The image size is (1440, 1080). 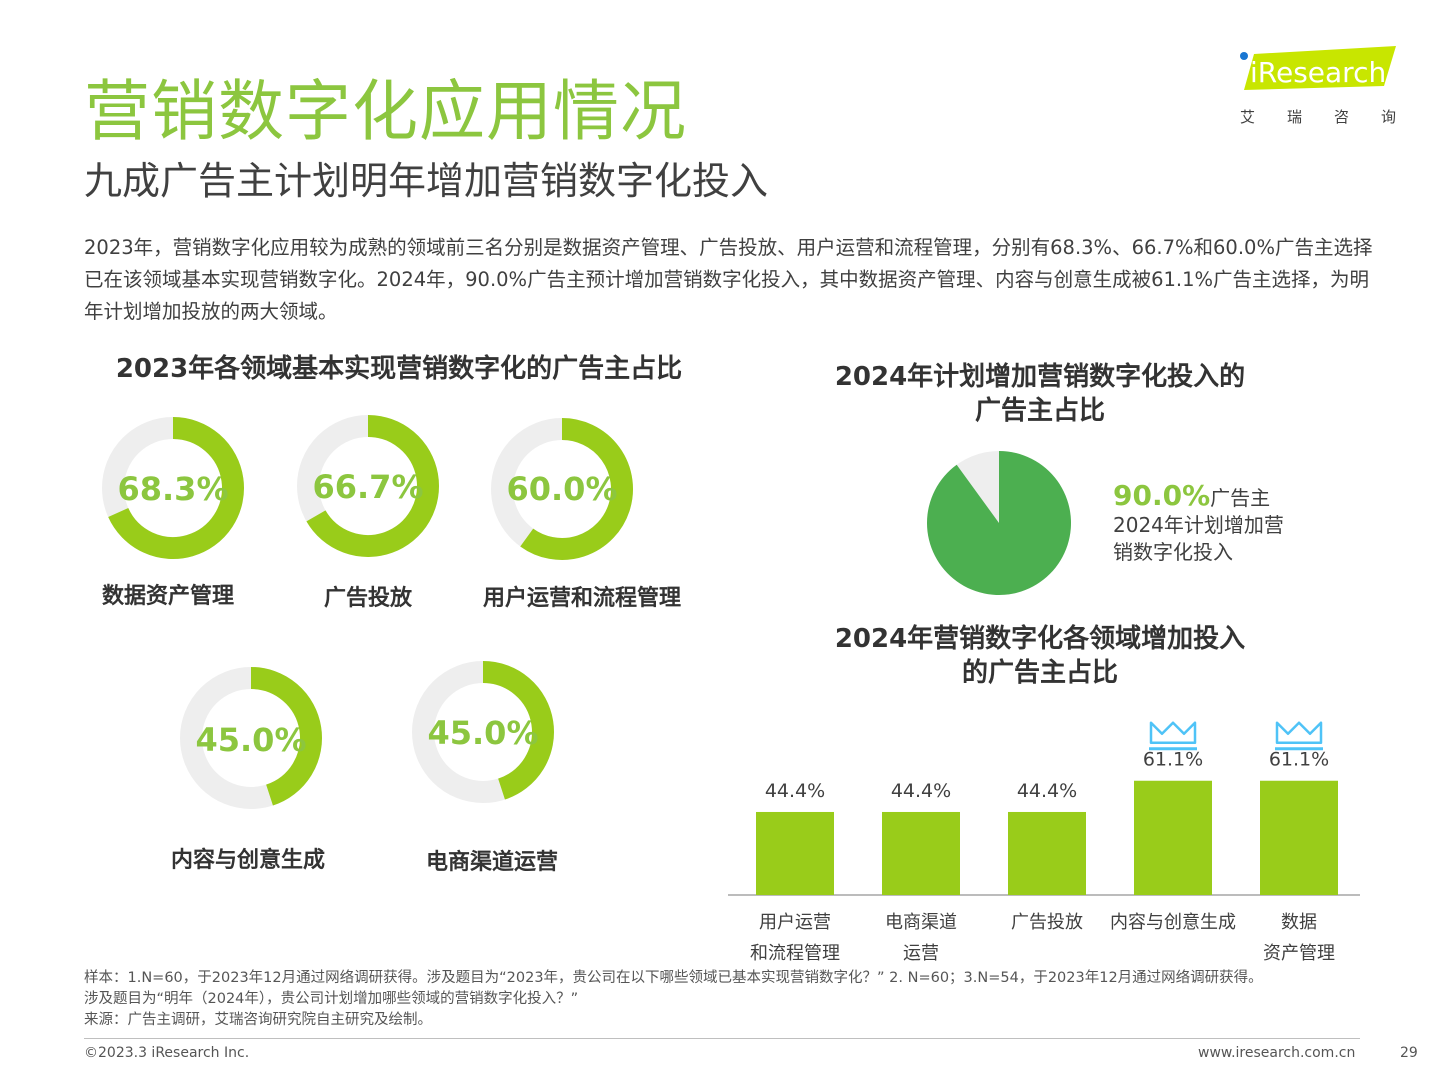 I want to click on pie-main-slice, so click(x=999, y=523).